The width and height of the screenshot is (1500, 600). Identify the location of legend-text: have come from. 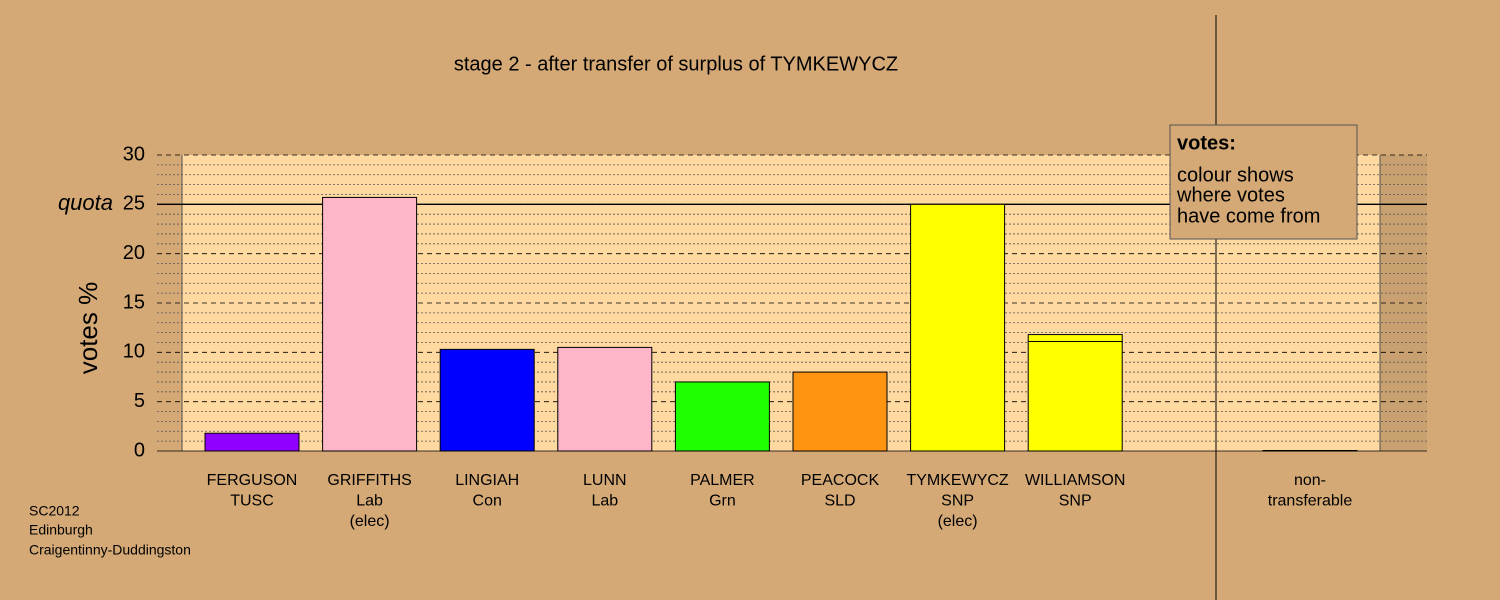
(1248, 216).